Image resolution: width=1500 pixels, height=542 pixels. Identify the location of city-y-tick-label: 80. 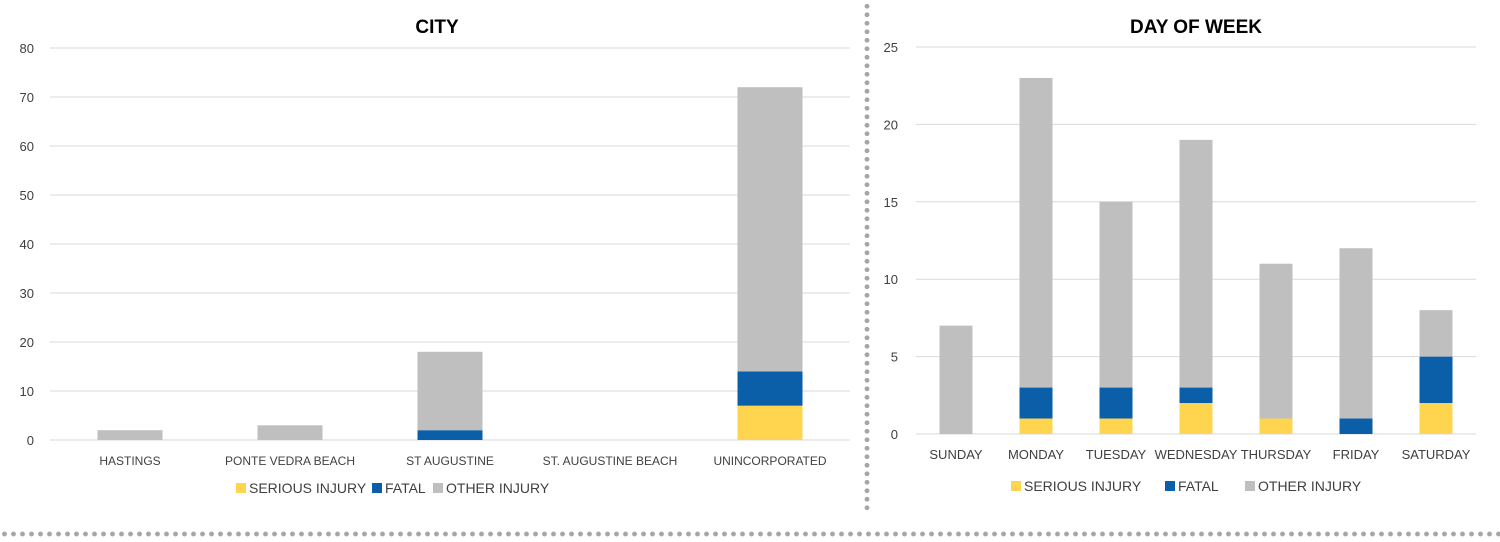
(27, 48).